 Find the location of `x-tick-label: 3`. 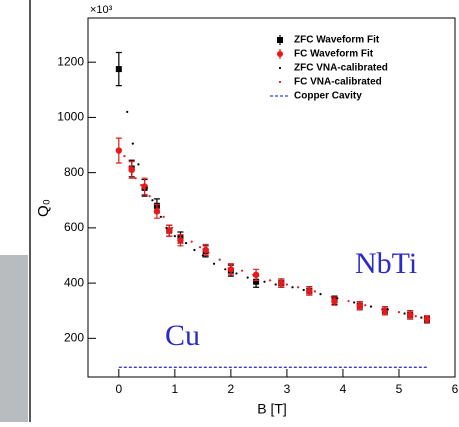

x-tick-label: 3 is located at coordinates (287, 389).